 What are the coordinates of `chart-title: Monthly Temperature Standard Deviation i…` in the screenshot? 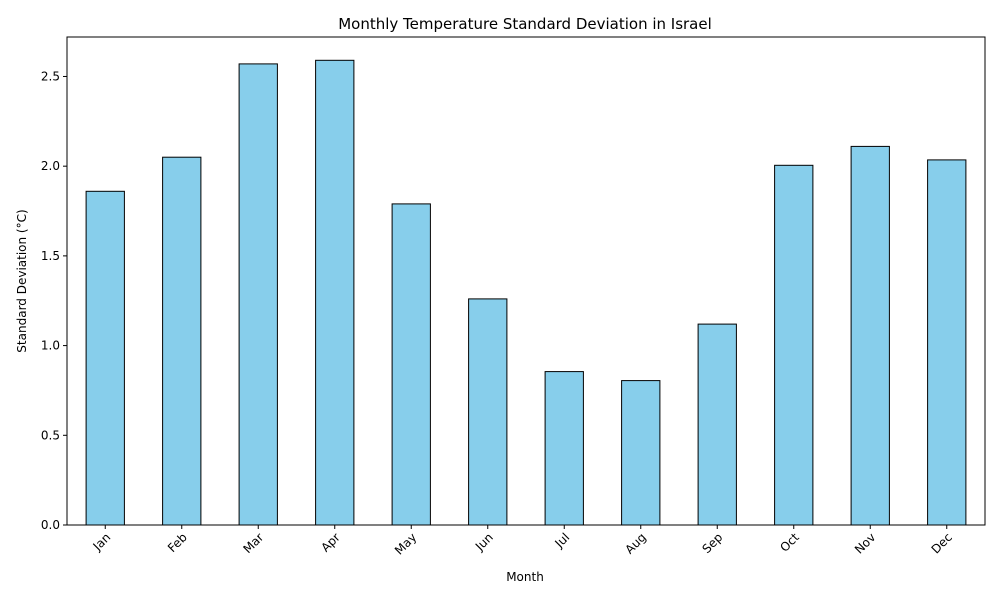 It's located at (525, 24).